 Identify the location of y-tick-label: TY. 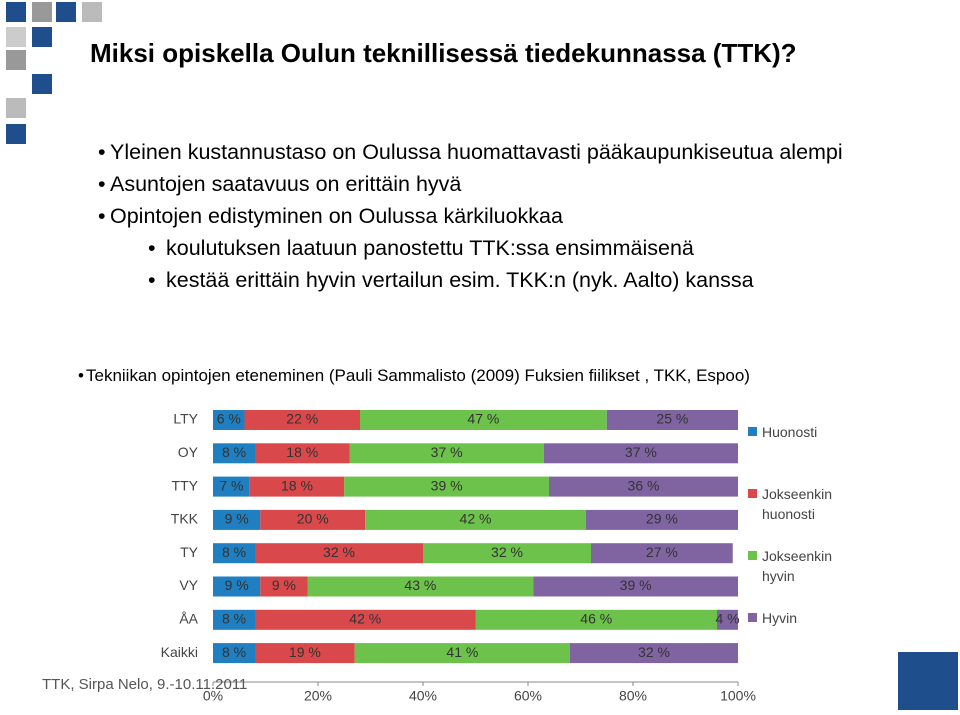
(189, 552).